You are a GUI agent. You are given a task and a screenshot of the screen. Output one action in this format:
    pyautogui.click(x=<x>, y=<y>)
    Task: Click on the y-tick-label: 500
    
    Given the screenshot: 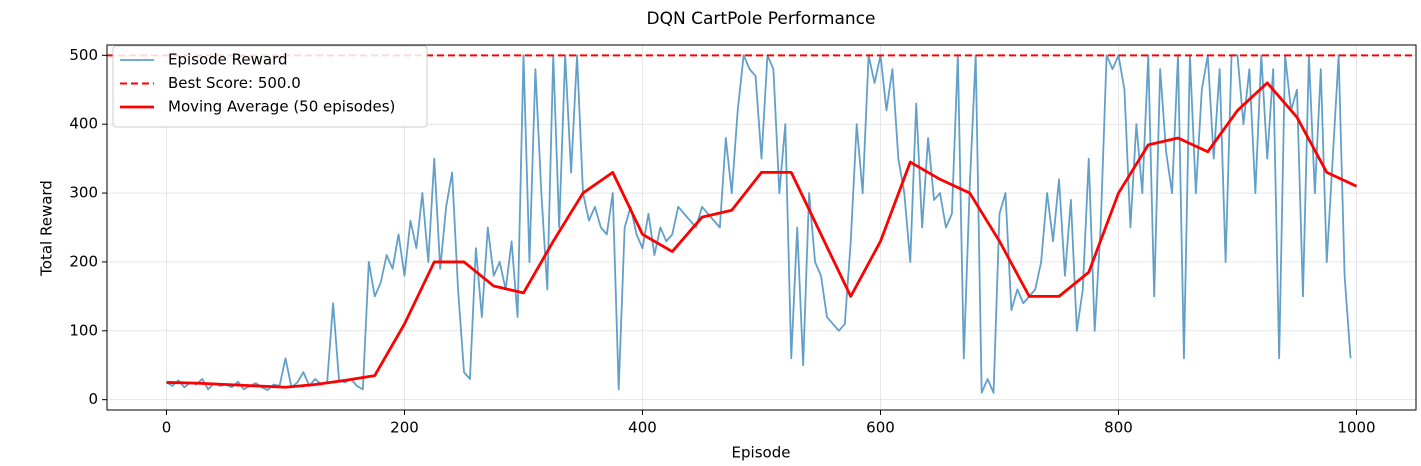 What is the action you would take?
    pyautogui.click(x=83, y=55)
    